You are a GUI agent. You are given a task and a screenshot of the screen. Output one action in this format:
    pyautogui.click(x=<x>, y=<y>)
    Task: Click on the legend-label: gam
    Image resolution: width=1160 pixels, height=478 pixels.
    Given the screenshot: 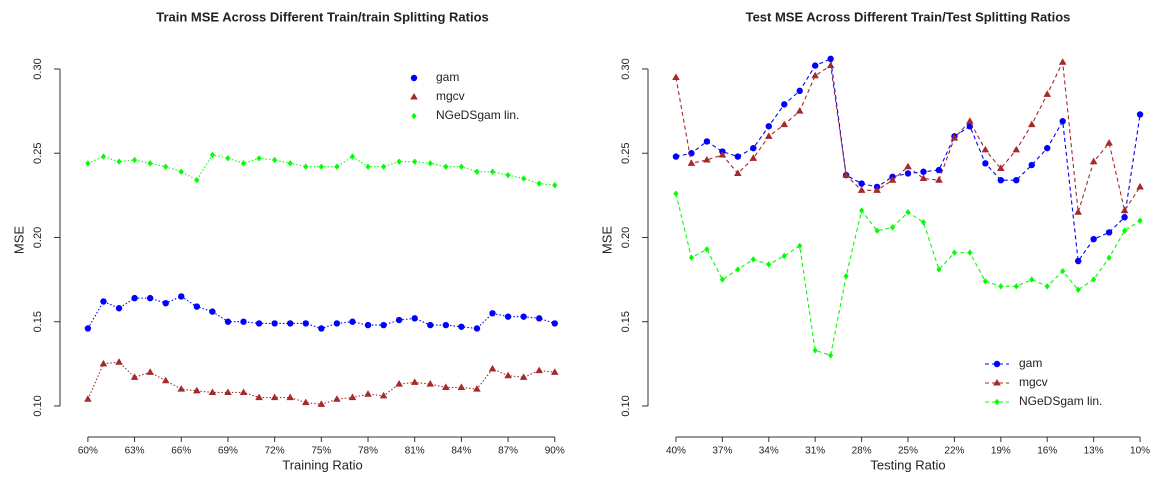 What is the action you would take?
    pyautogui.click(x=447, y=77)
    